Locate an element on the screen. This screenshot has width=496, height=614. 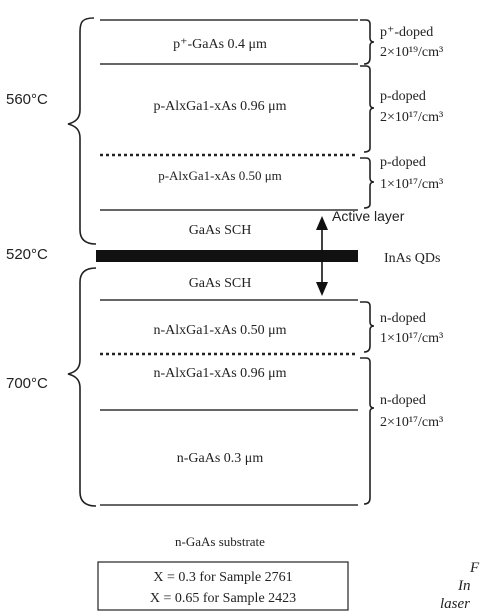
layer-label: n-AlxGa1-xAs 0.50 μm is located at coordinates (219, 330).